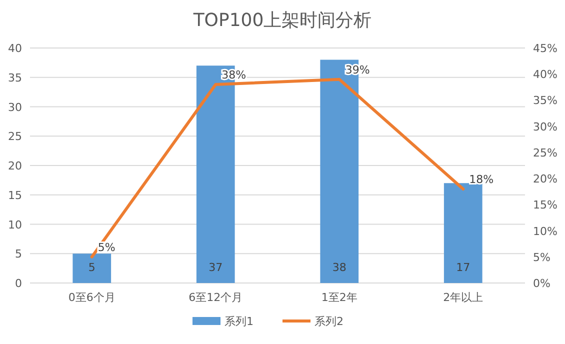 The image size is (565, 344). What do you see at coordinates (15, 107) in the screenshot?
I see `y-tick-label: 30` at bounding box center [15, 107].